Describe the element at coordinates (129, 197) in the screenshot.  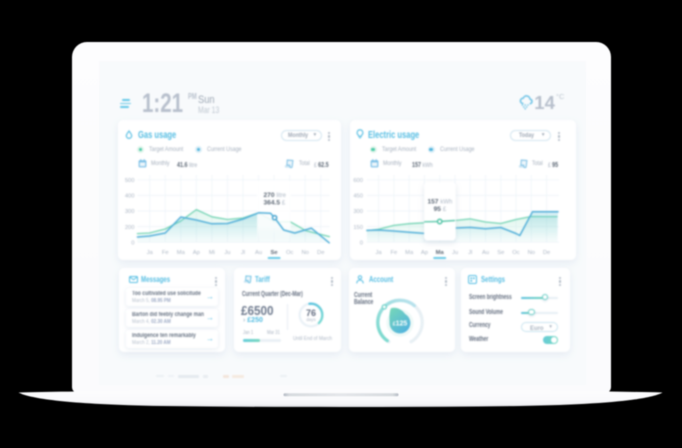
I see `svg-text: 400` at that location.